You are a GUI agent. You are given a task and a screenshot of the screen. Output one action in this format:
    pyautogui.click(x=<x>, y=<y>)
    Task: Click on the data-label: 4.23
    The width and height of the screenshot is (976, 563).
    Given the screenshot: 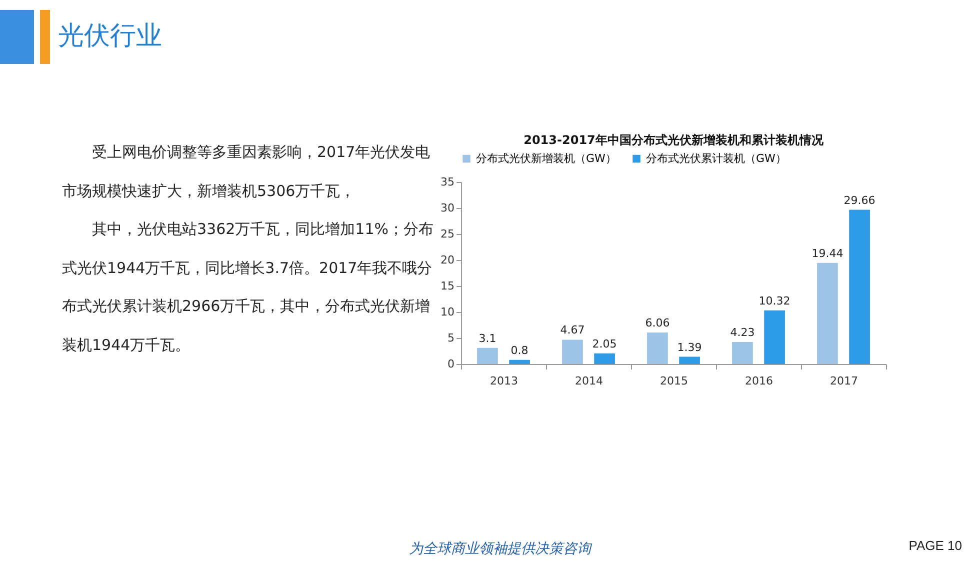 What is the action you would take?
    pyautogui.click(x=742, y=333)
    